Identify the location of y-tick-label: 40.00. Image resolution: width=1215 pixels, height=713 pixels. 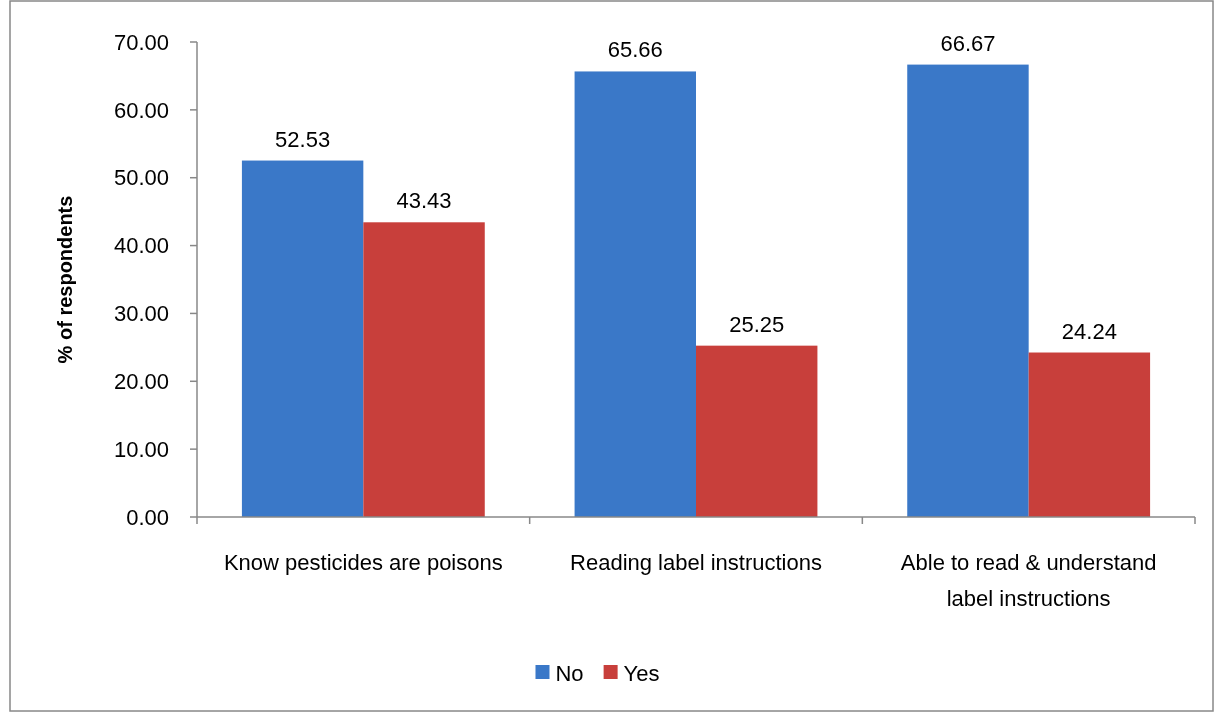
(141, 246).